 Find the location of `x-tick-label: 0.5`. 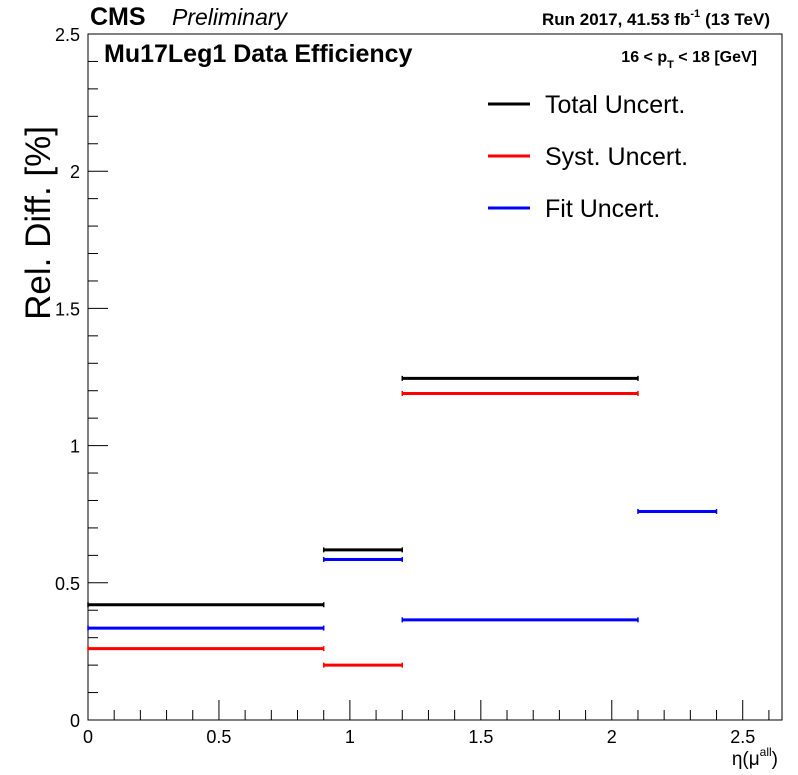

x-tick-label: 0.5 is located at coordinates (218, 737).